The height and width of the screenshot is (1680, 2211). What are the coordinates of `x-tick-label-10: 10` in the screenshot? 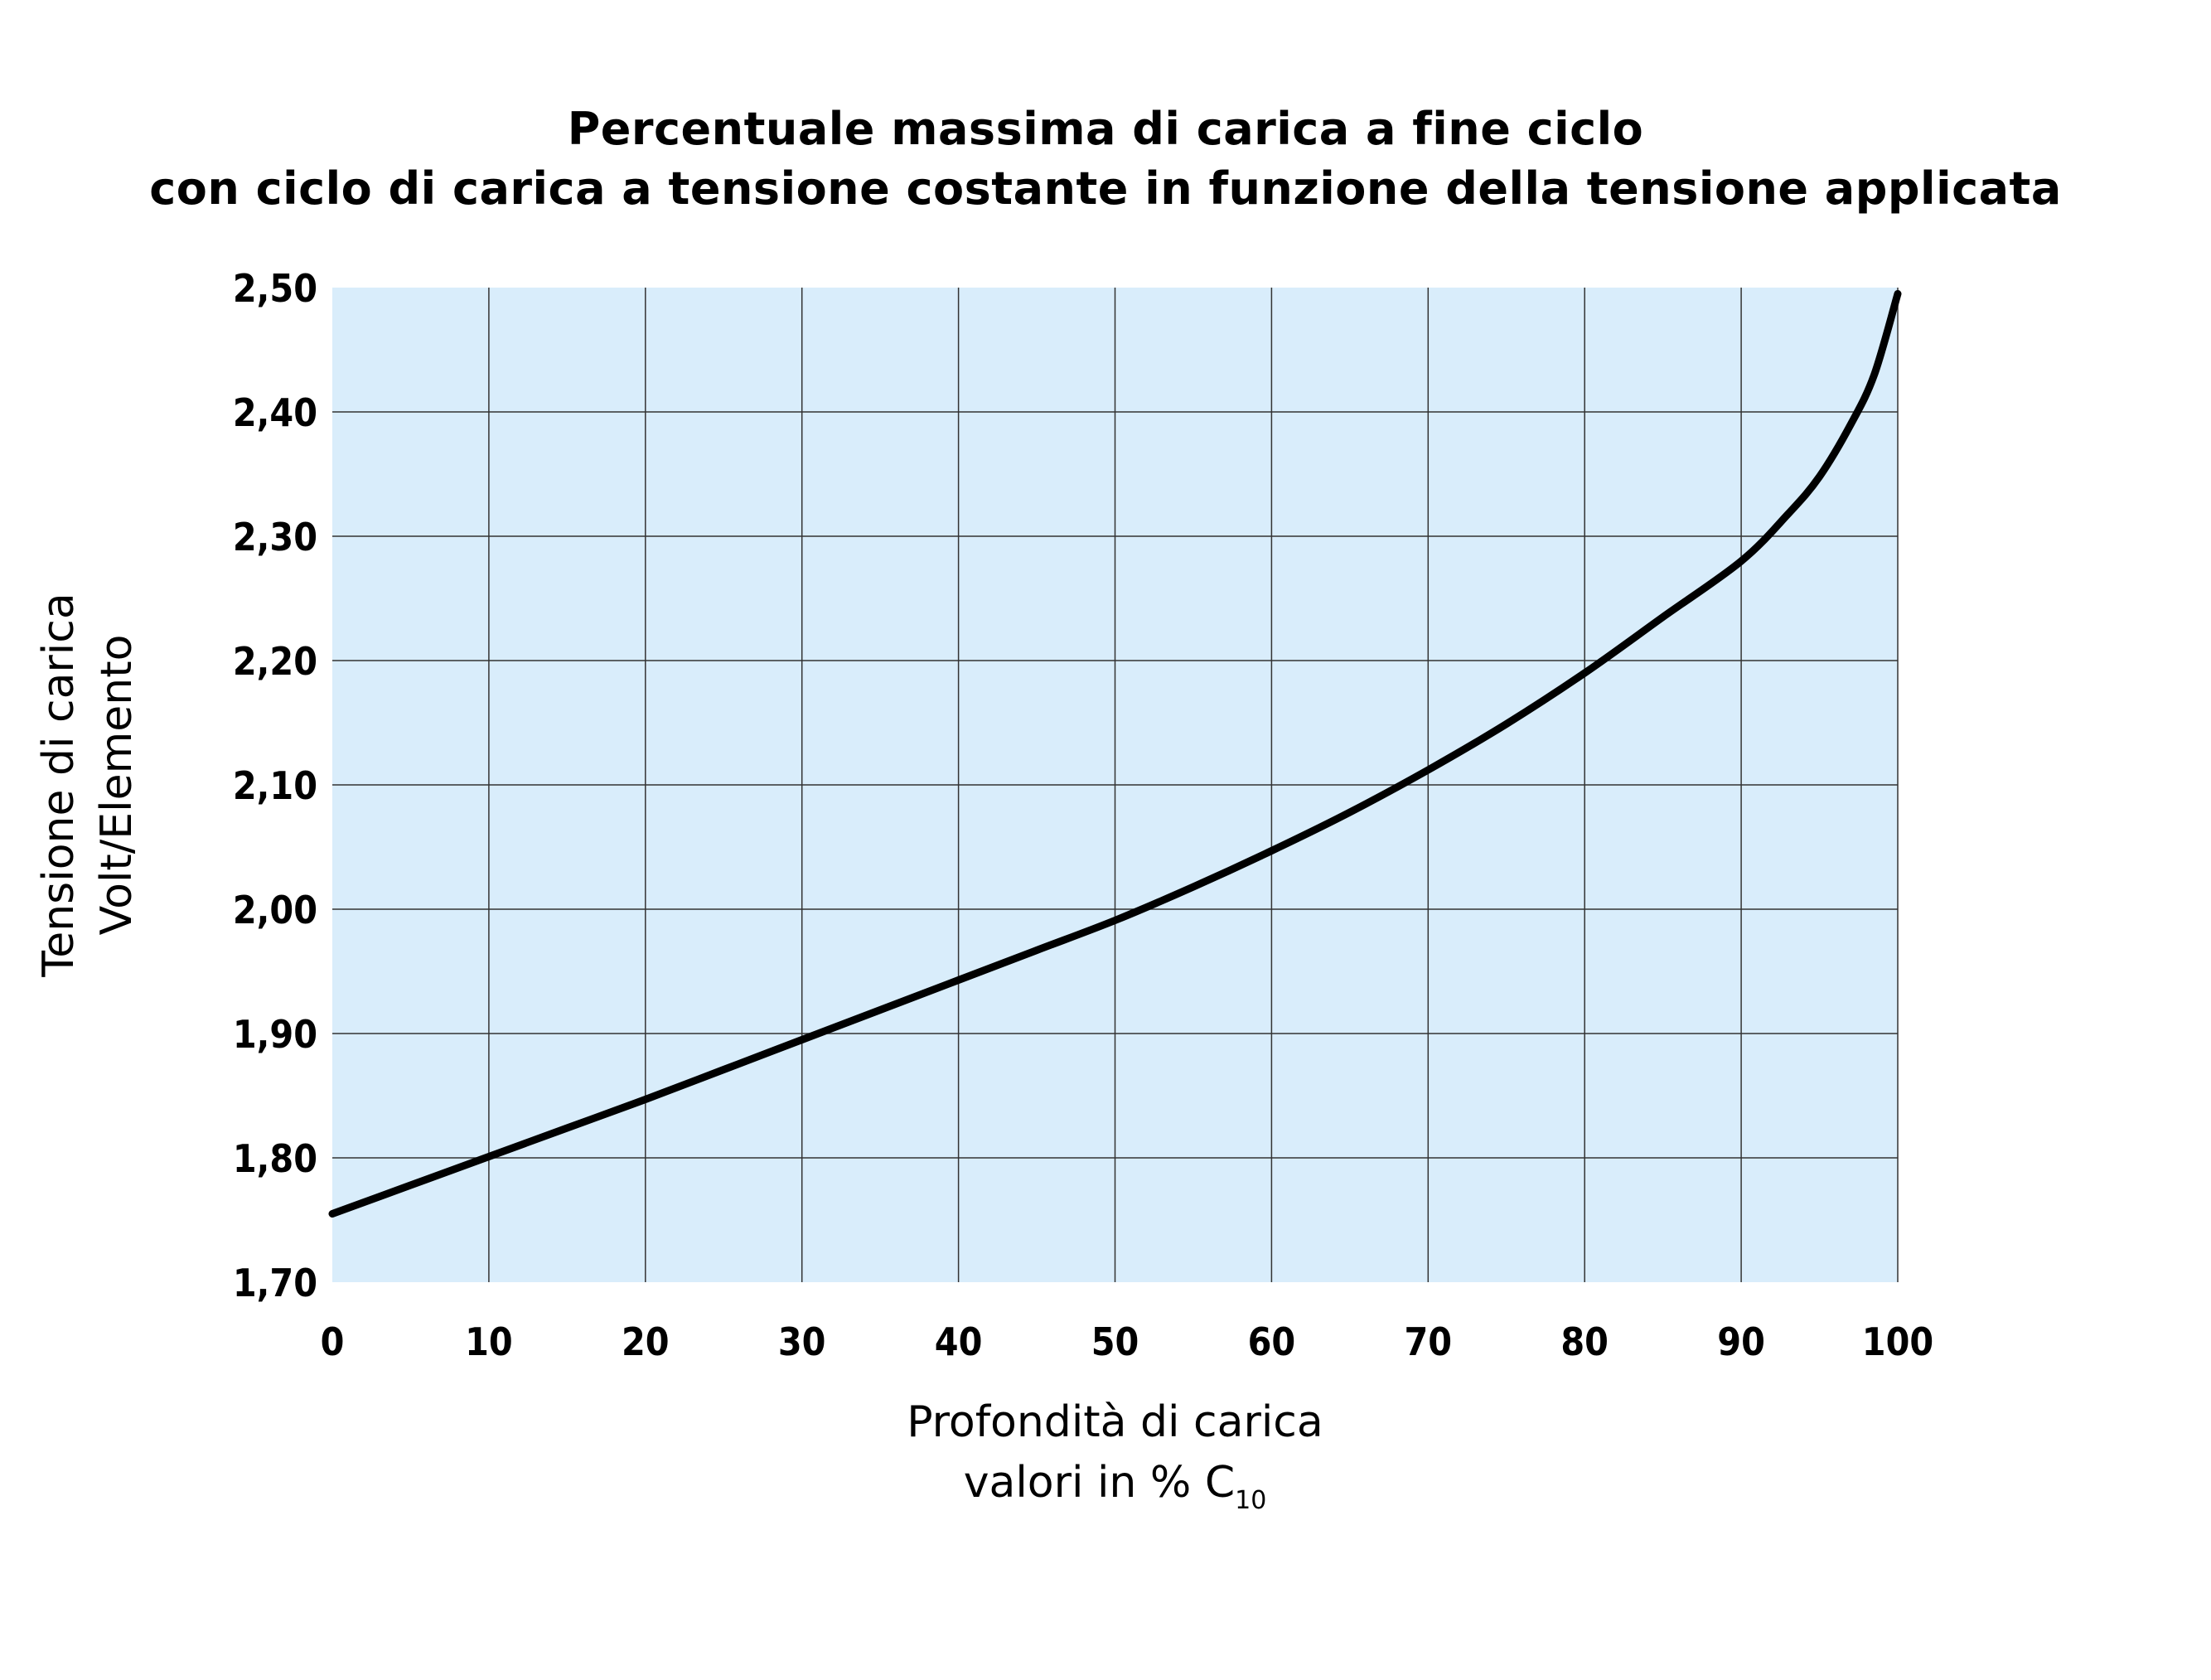 It's located at (489, 1341).